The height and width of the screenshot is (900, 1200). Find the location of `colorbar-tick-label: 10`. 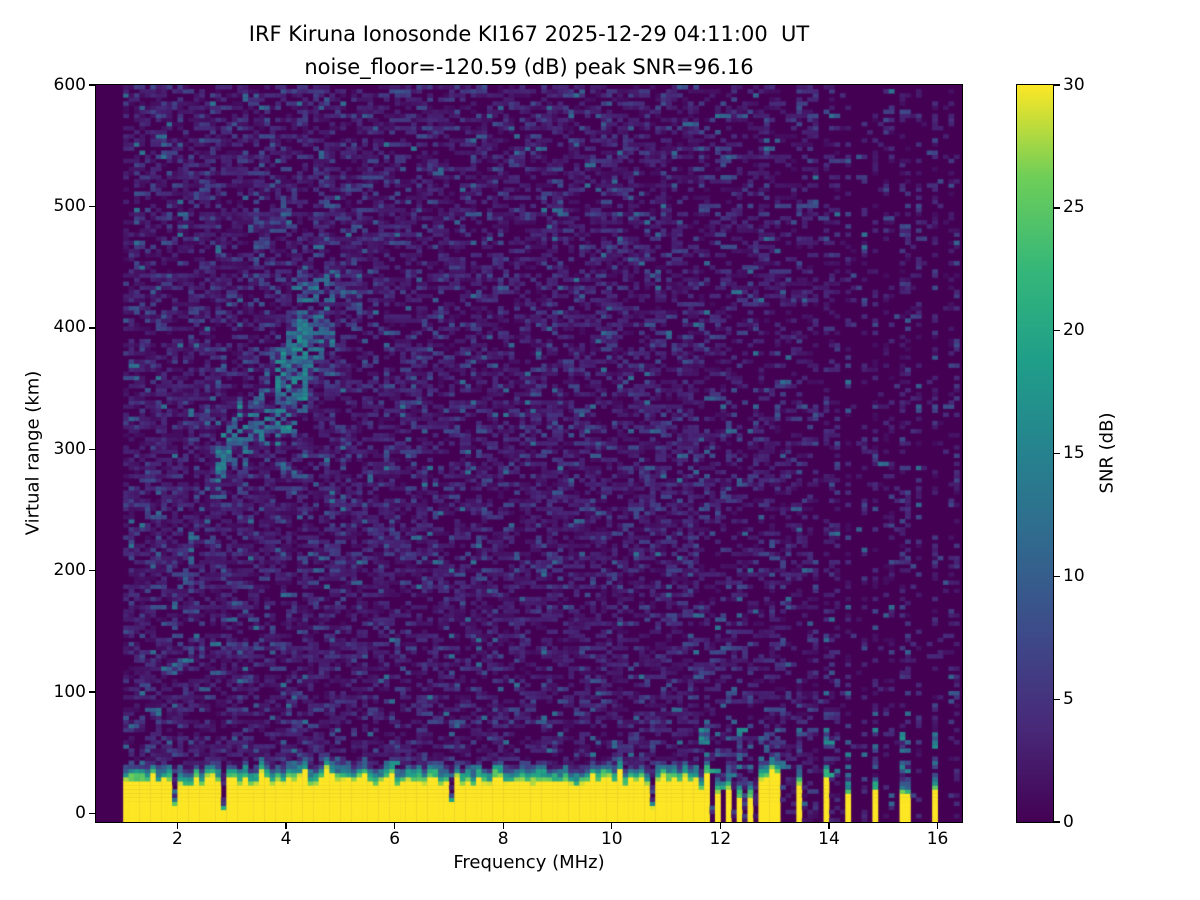

colorbar-tick-label: 10 is located at coordinates (1074, 575).